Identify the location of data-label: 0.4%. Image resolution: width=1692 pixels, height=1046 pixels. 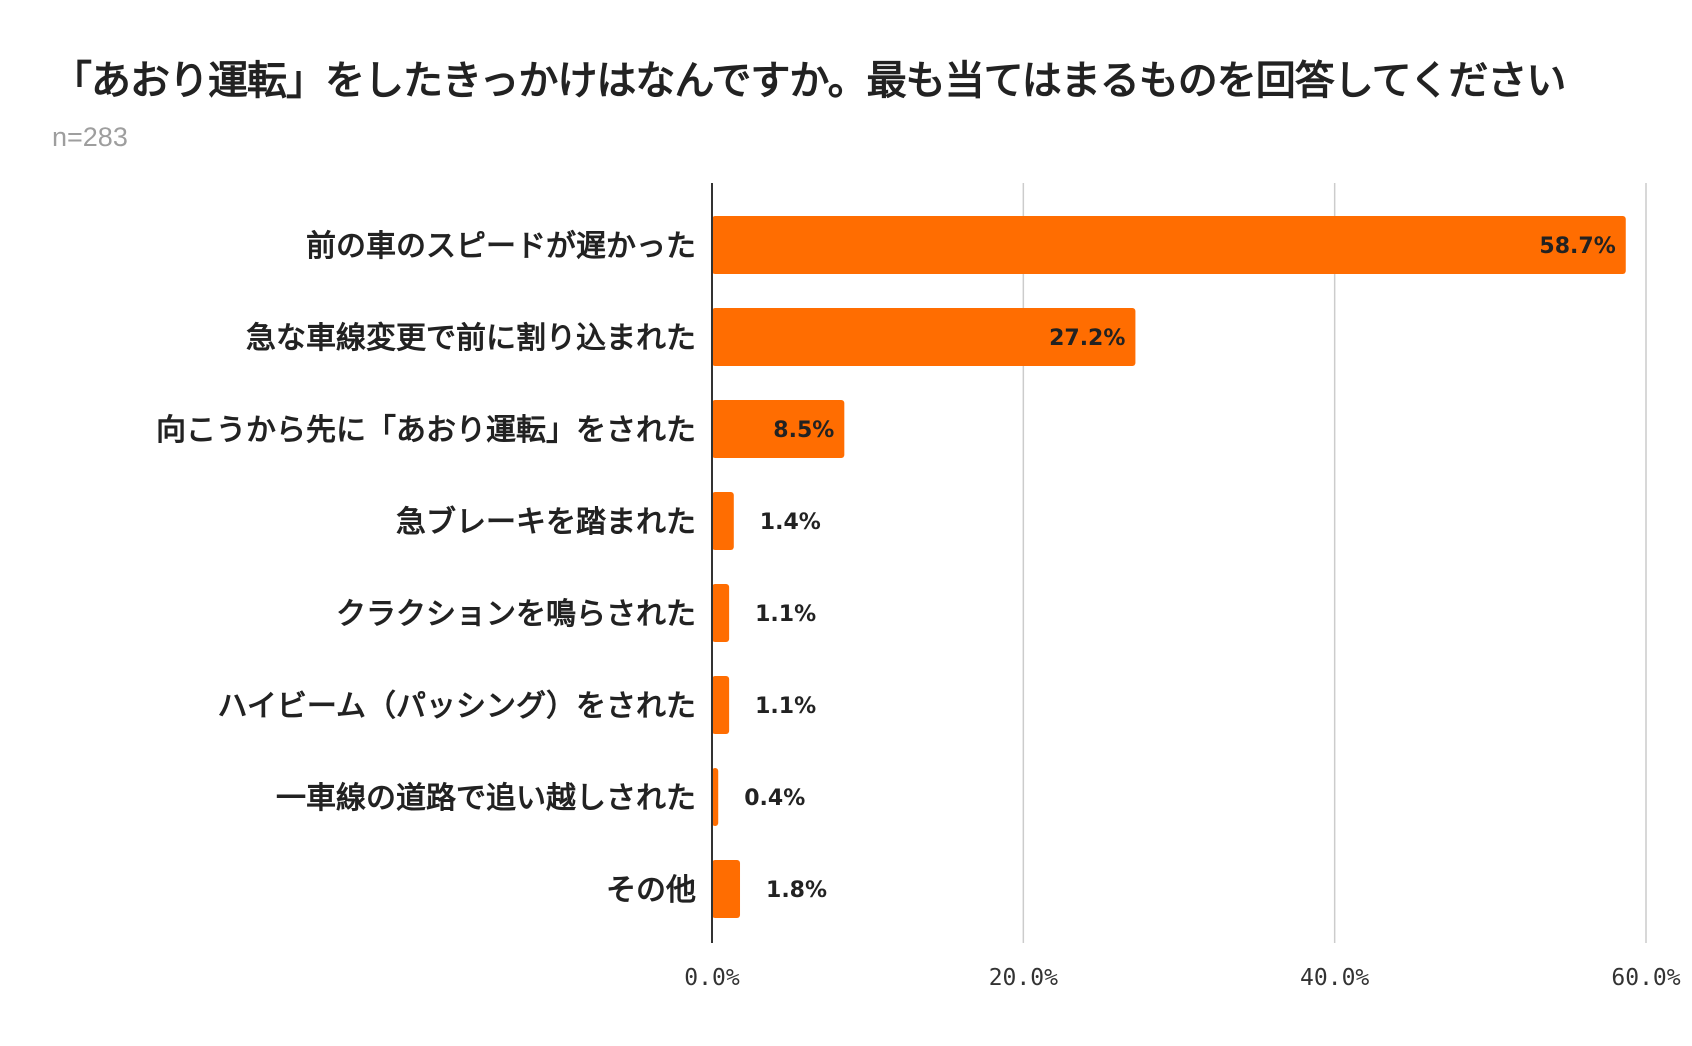
(774, 798).